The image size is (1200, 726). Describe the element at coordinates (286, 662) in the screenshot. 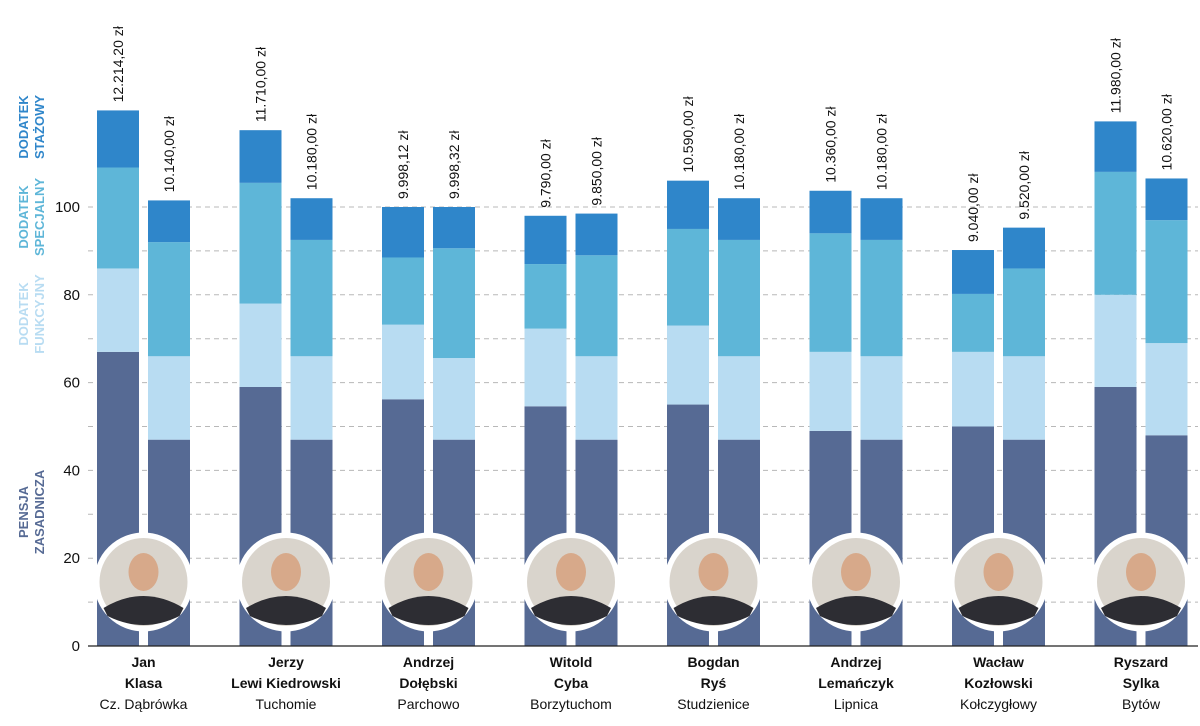

I see `group-first-name: Jerzy` at that location.